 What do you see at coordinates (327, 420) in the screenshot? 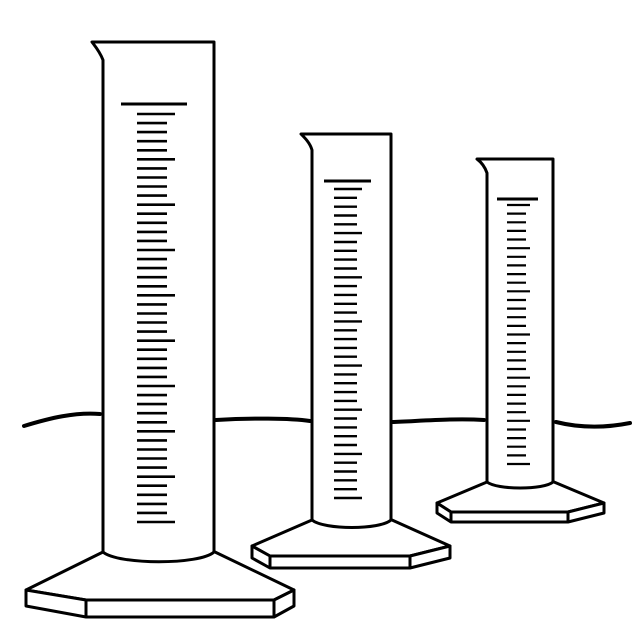
I see `horizon-line` at bounding box center [327, 420].